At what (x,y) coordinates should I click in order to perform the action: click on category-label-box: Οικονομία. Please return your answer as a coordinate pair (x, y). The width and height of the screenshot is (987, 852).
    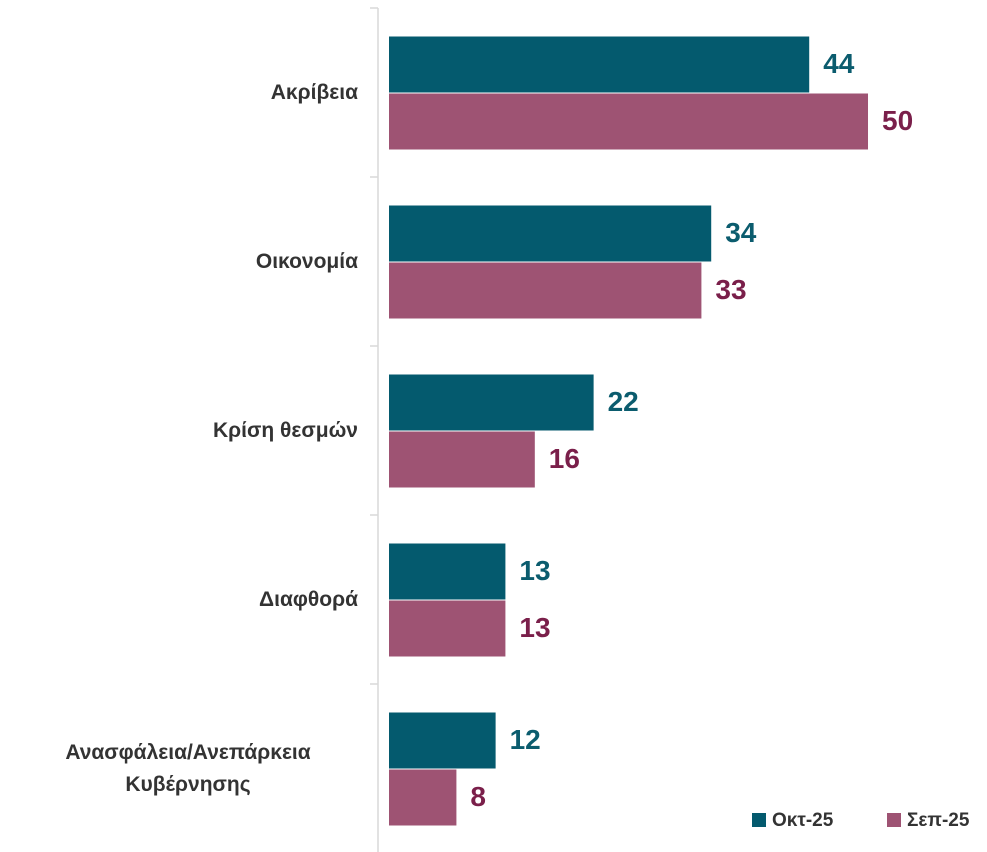
    Looking at the image, I should click on (306, 261).